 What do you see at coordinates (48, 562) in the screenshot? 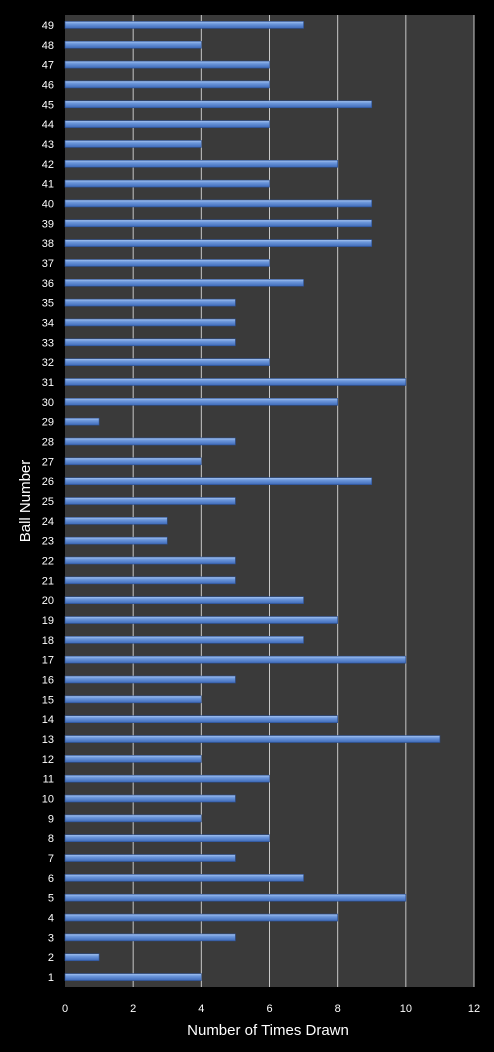
I see `y-tick-label: 22` at bounding box center [48, 562].